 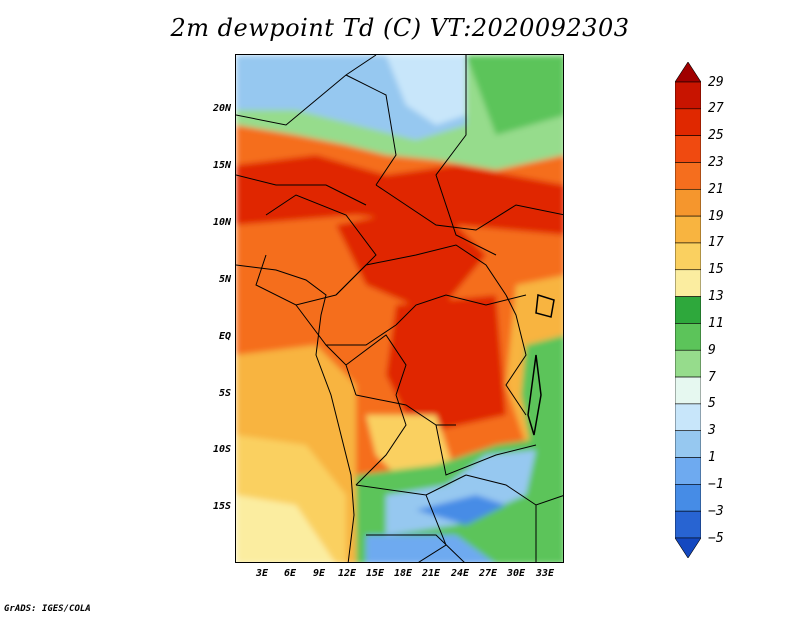 What do you see at coordinates (716, 484) in the screenshot?
I see `colorbar-label: −1` at bounding box center [716, 484].